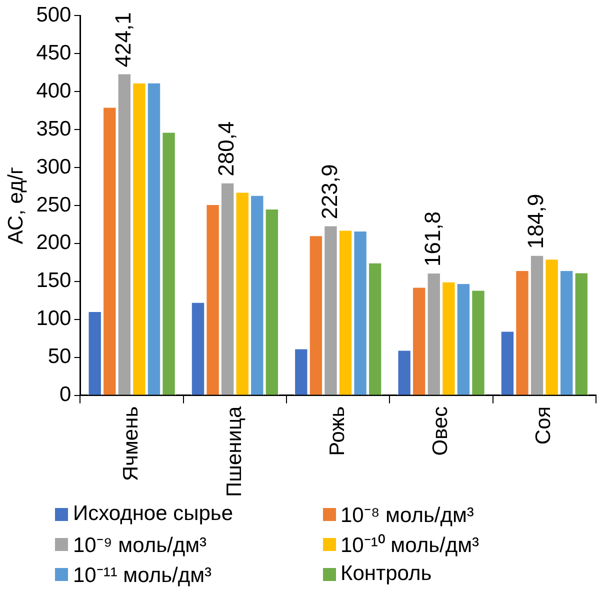 Image resolution: width=600 pixels, height=604 pixels. Describe the element at coordinates (410, 545) in the screenshot. I see `legend-label: 10⁻¹⁰ моль/дм³` at that location.